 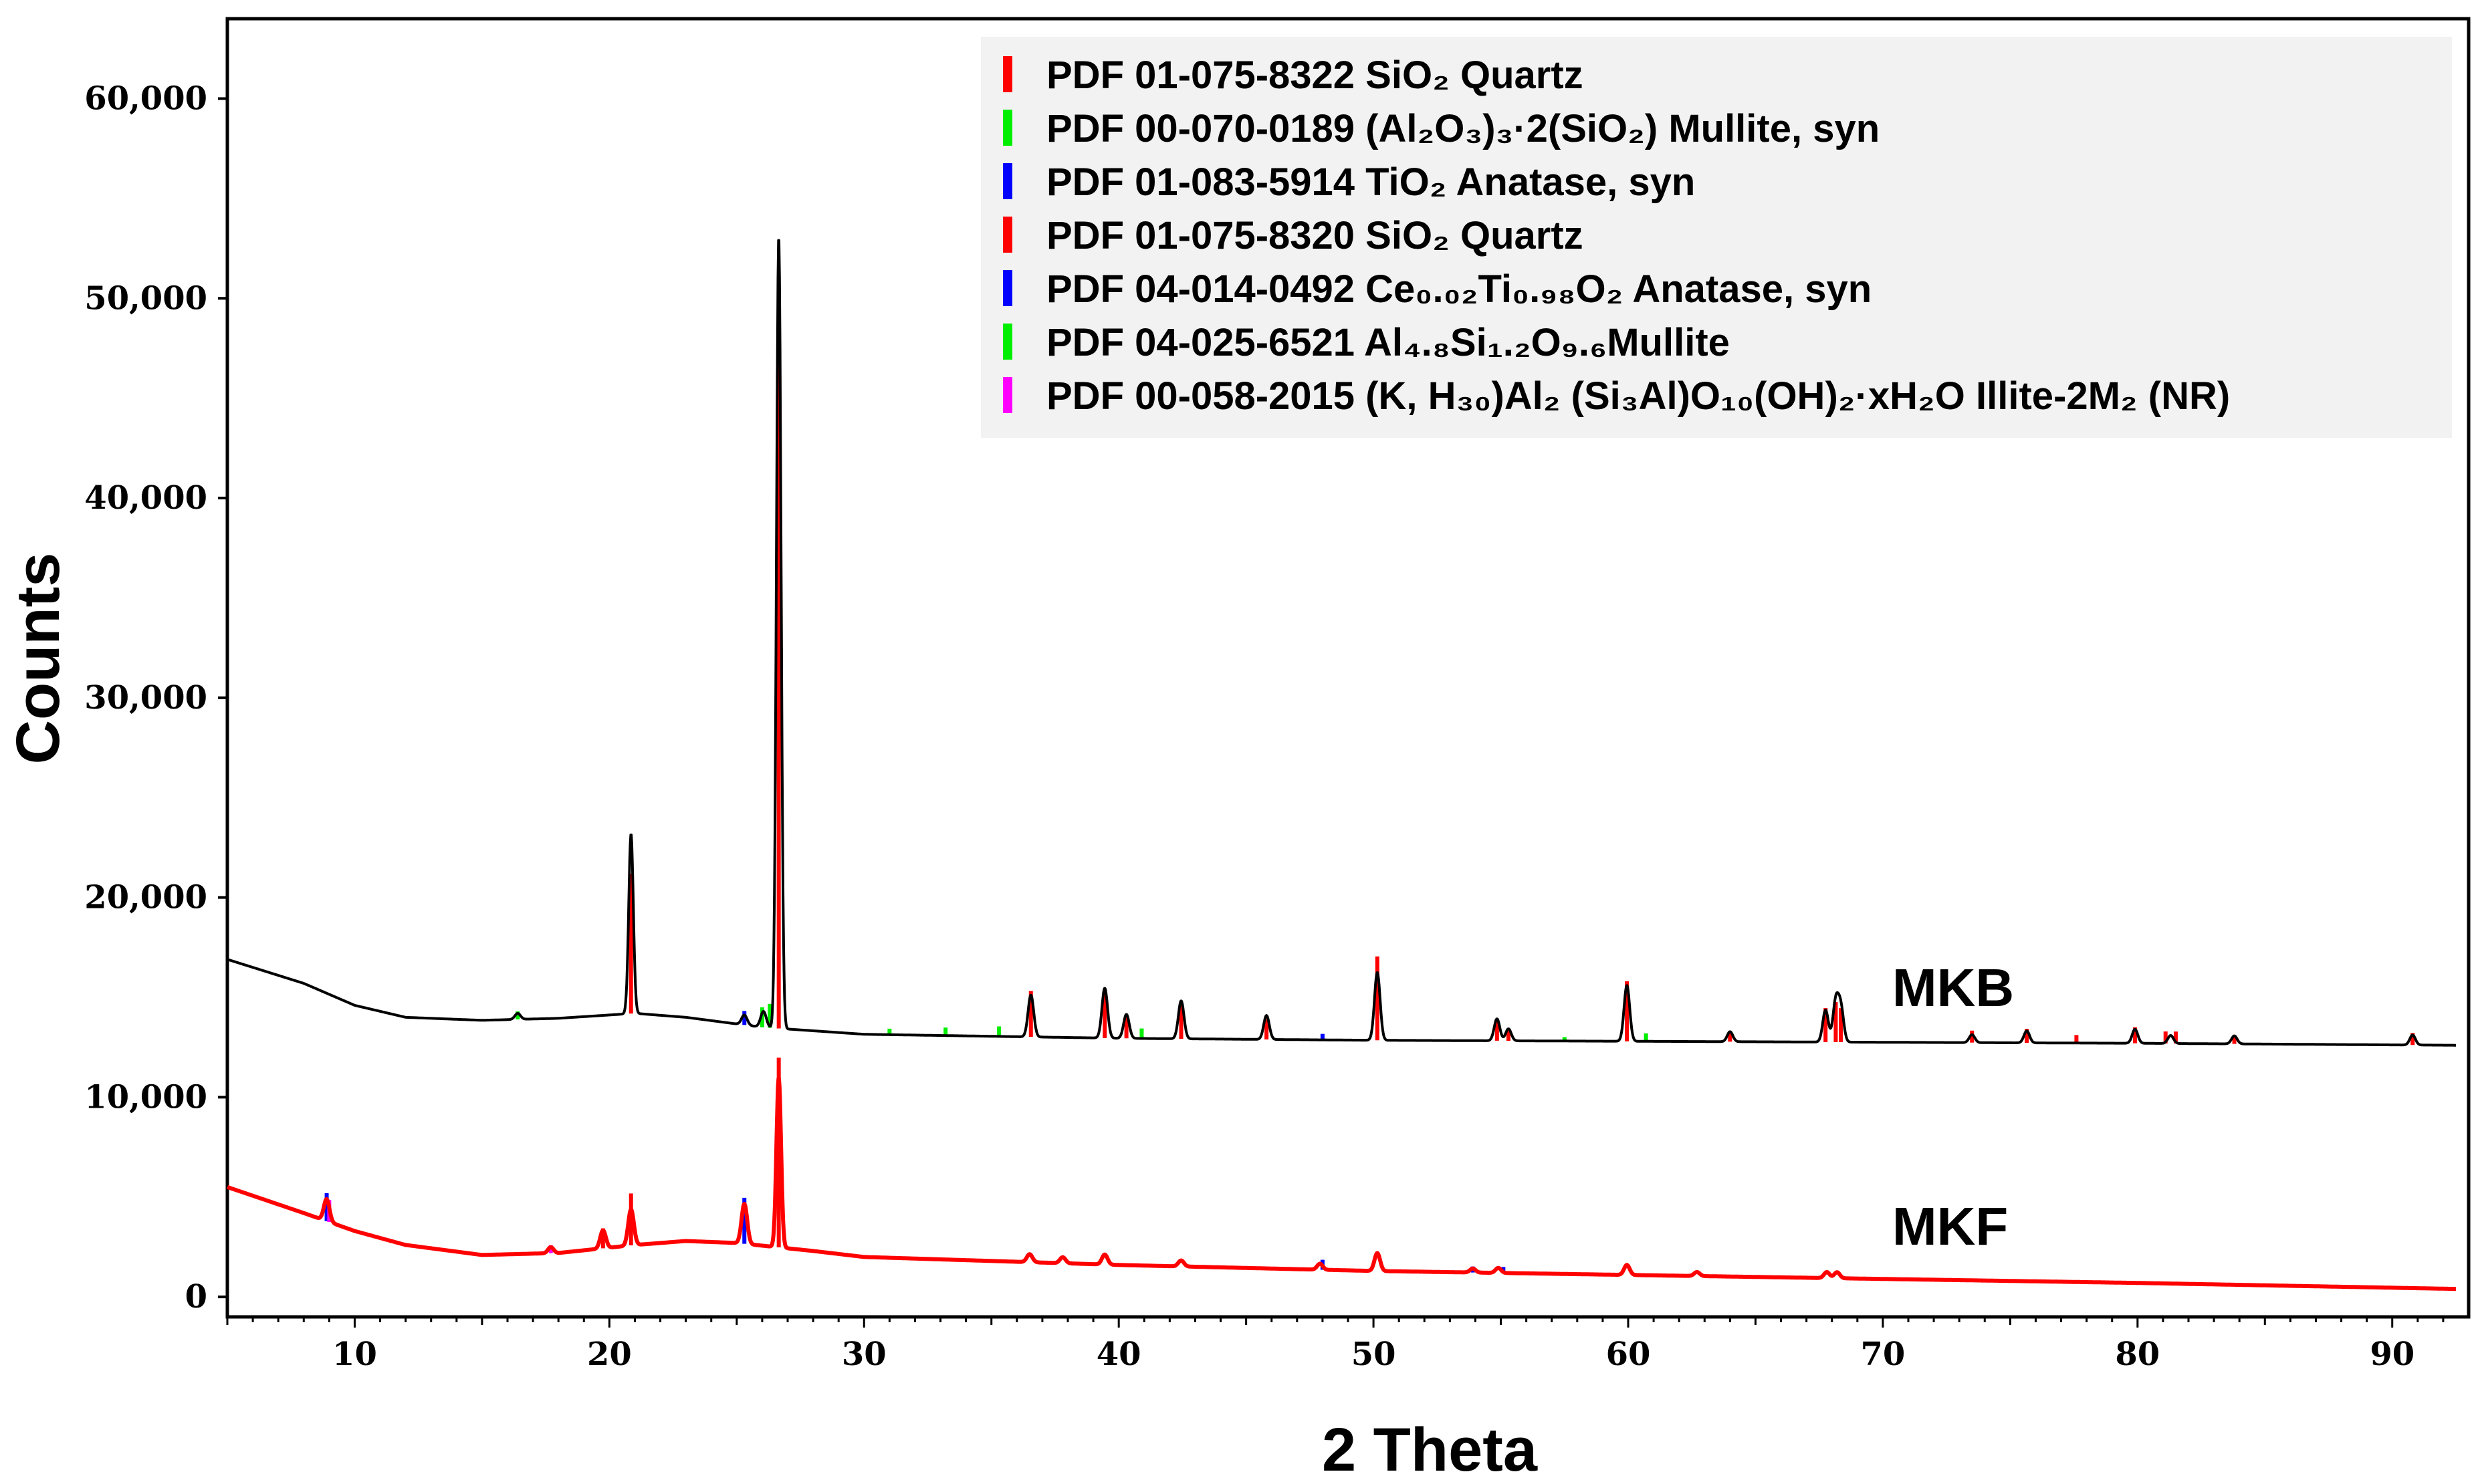 What do you see at coordinates (146, 99) in the screenshot?
I see `y-tick-label: 60,000` at bounding box center [146, 99].